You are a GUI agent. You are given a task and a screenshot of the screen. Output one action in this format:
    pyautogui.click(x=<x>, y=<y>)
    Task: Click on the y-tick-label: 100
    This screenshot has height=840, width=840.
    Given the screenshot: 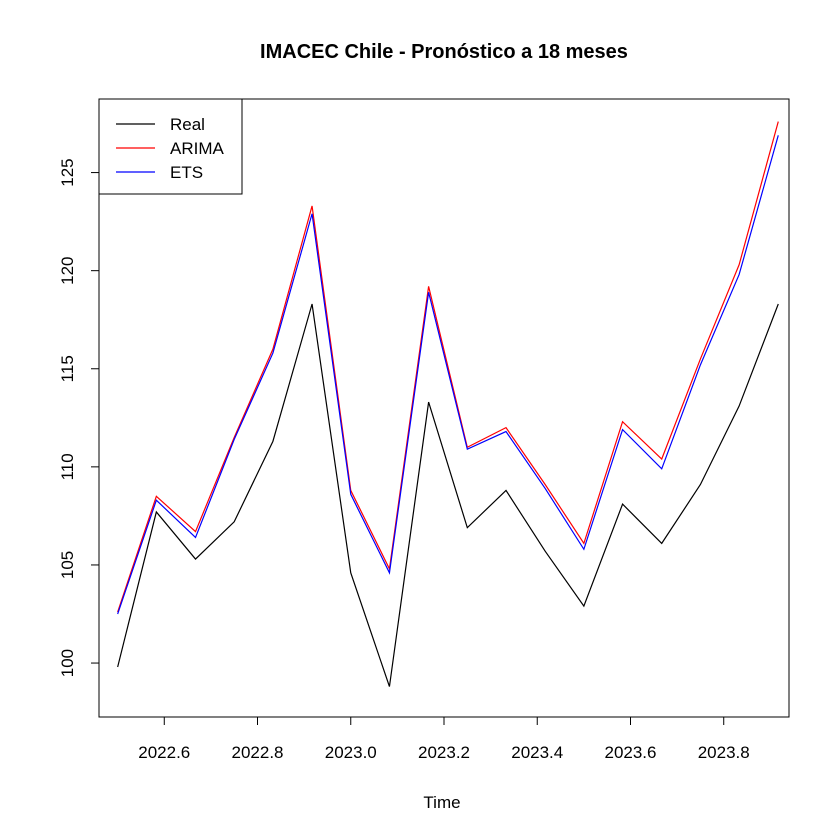 What is the action you would take?
    pyautogui.click(x=67, y=663)
    